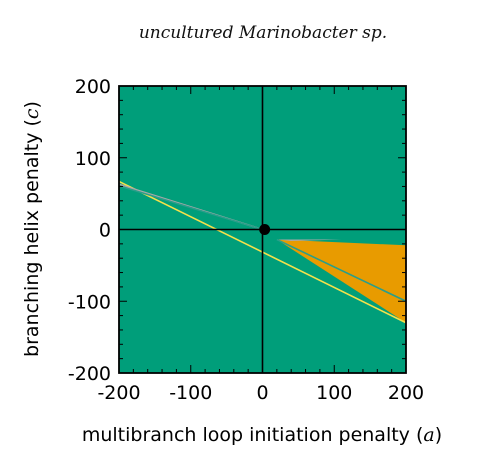 This screenshot has height=462, width=498. I want to click on x-tick-label: 100, so click(334, 393).